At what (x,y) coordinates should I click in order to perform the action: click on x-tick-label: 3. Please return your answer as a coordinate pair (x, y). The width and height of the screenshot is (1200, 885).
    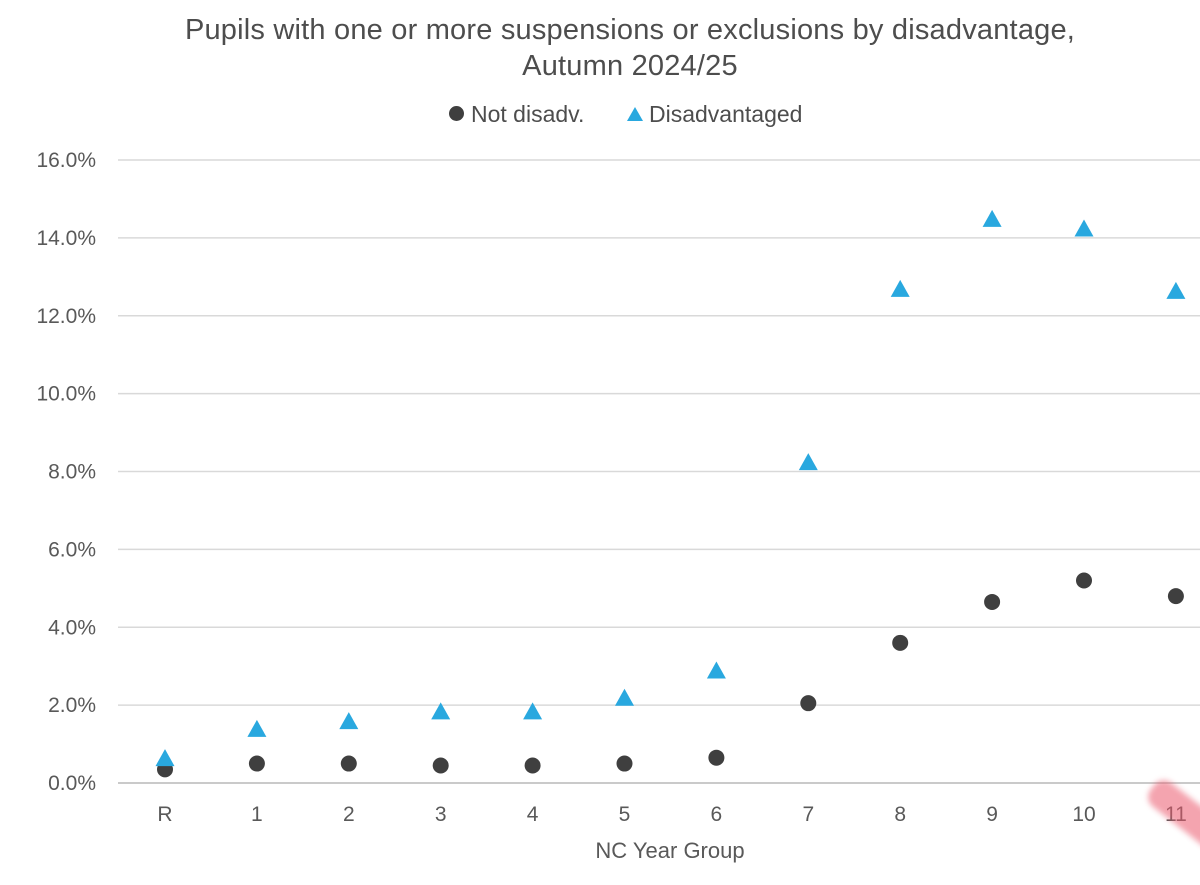
    Looking at the image, I should click on (441, 814).